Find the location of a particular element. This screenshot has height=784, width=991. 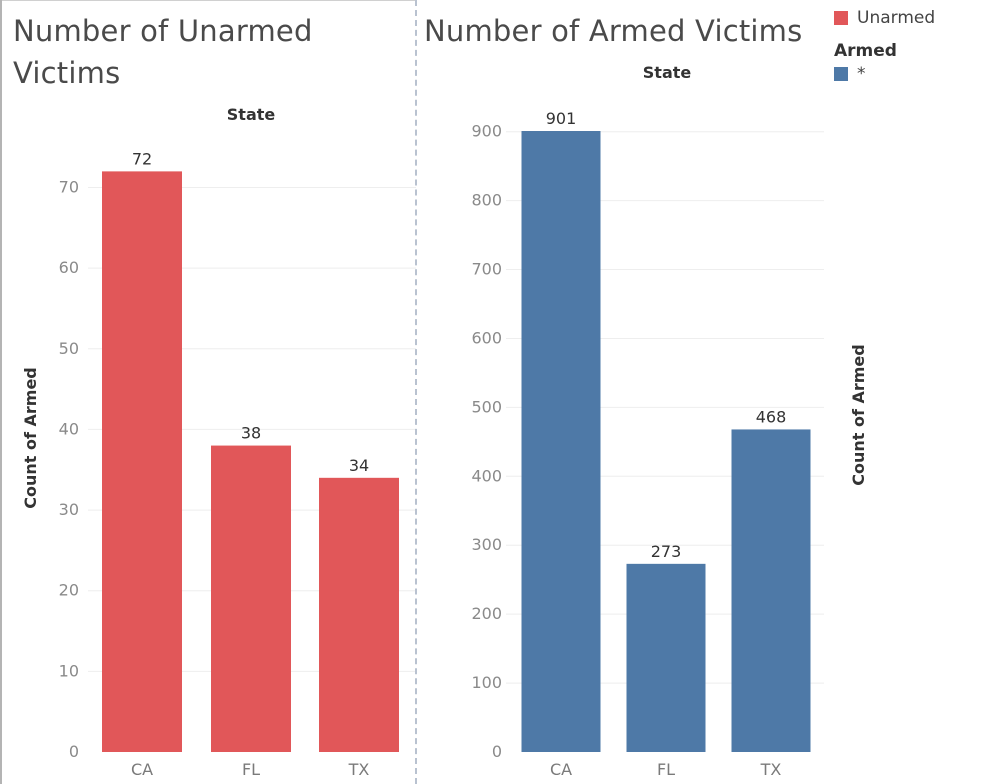

y-tick-label: 800 is located at coordinates (486, 200).